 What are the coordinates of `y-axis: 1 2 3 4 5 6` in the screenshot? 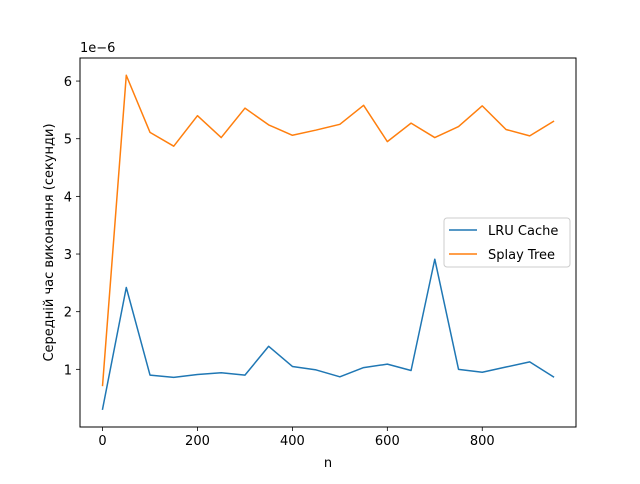 It's located at (72, 226).